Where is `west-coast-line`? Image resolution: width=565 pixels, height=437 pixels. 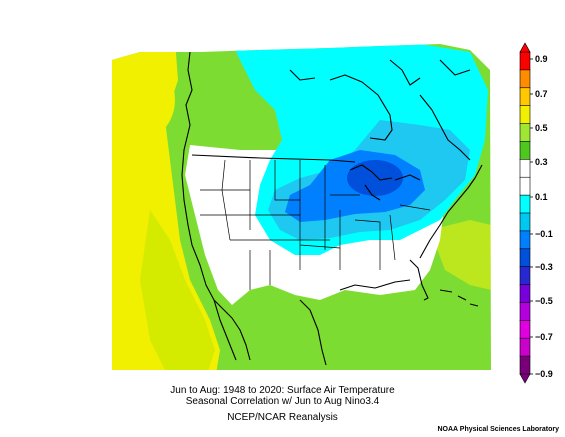 west-coast-line is located at coordinates (216, 206).